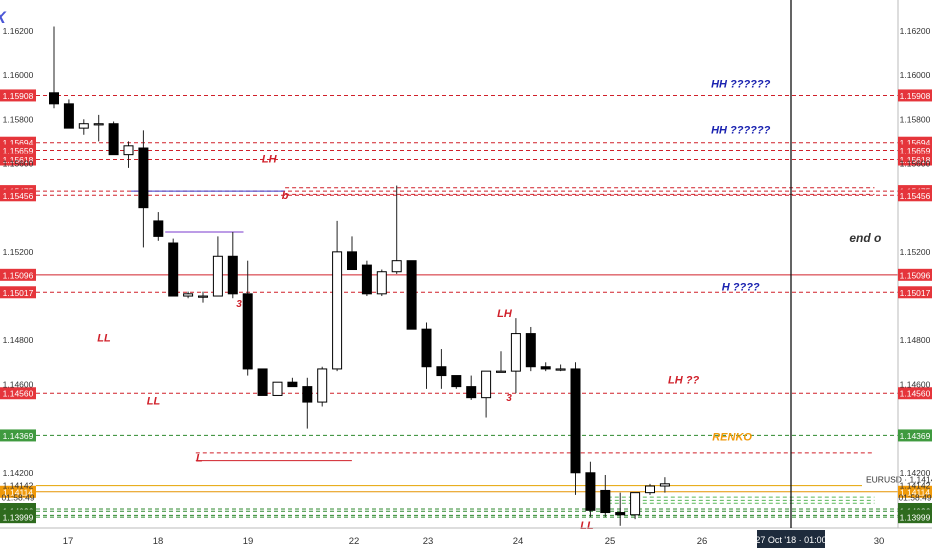 The image size is (932, 555). What do you see at coordinates (18, 436) in the screenshot?
I see `price-tag-left-text: 1.14369` at bounding box center [18, 436].